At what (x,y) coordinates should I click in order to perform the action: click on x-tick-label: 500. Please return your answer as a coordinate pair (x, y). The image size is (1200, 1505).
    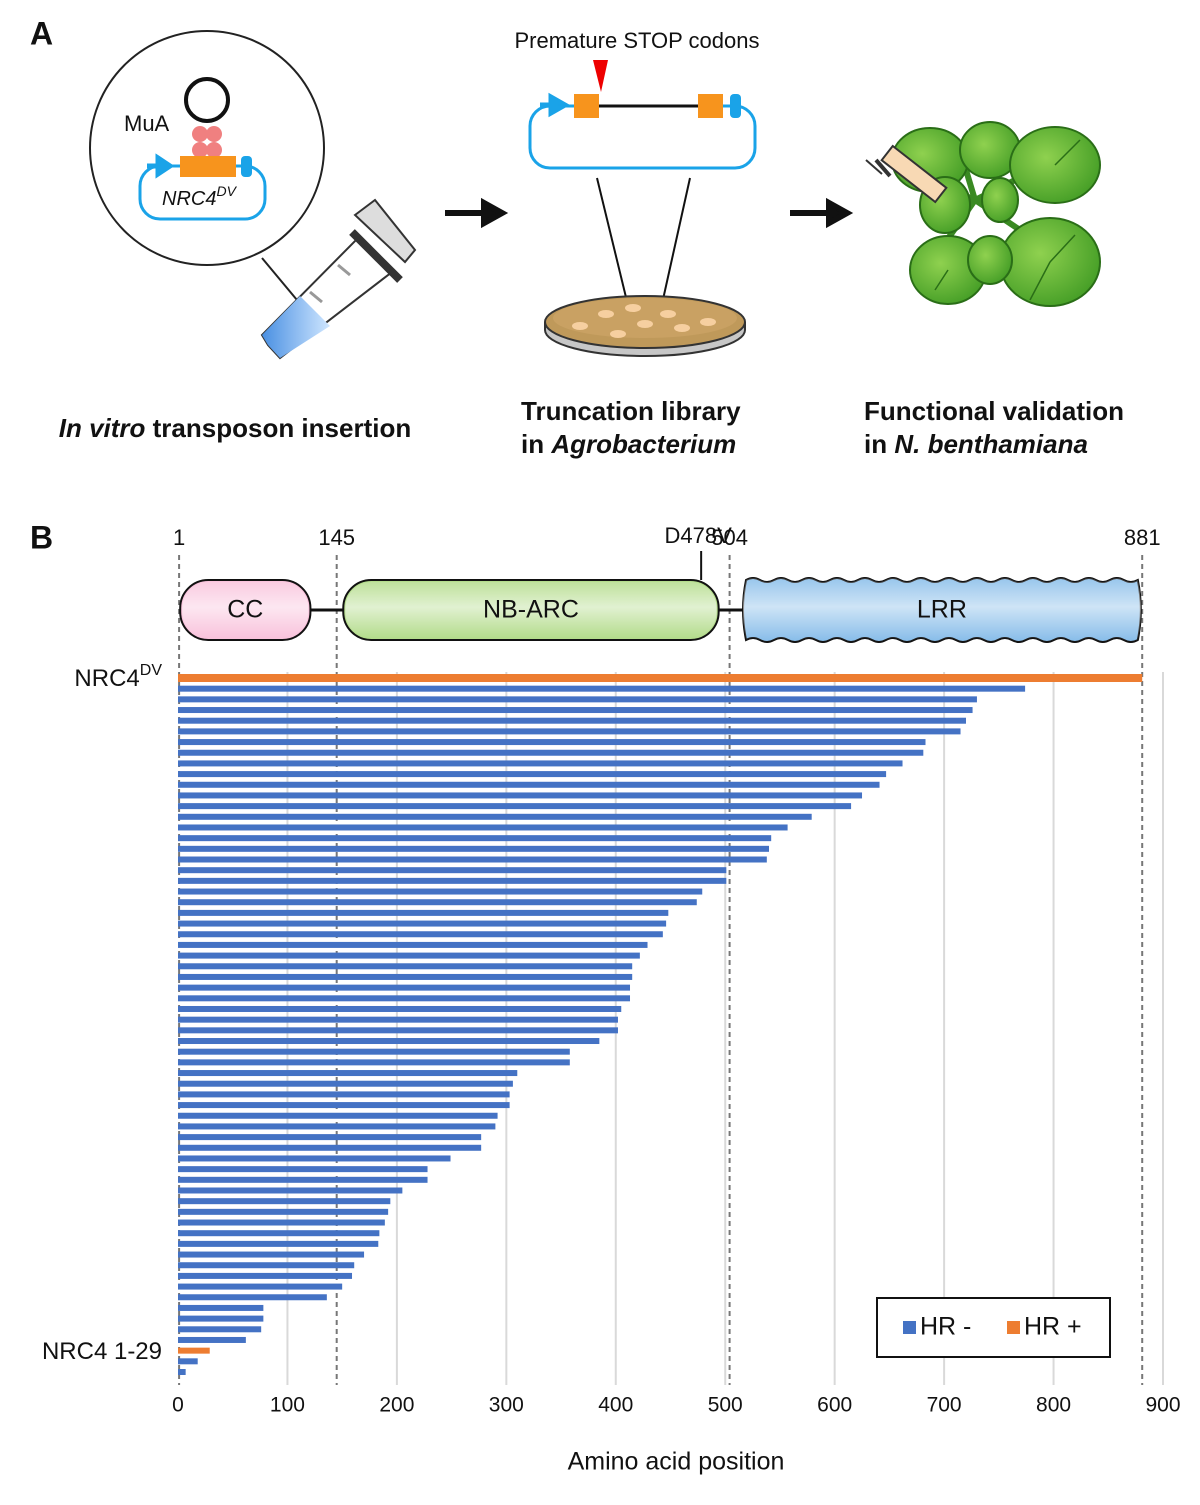
    Looking at the image, I should click on (725, 1405).